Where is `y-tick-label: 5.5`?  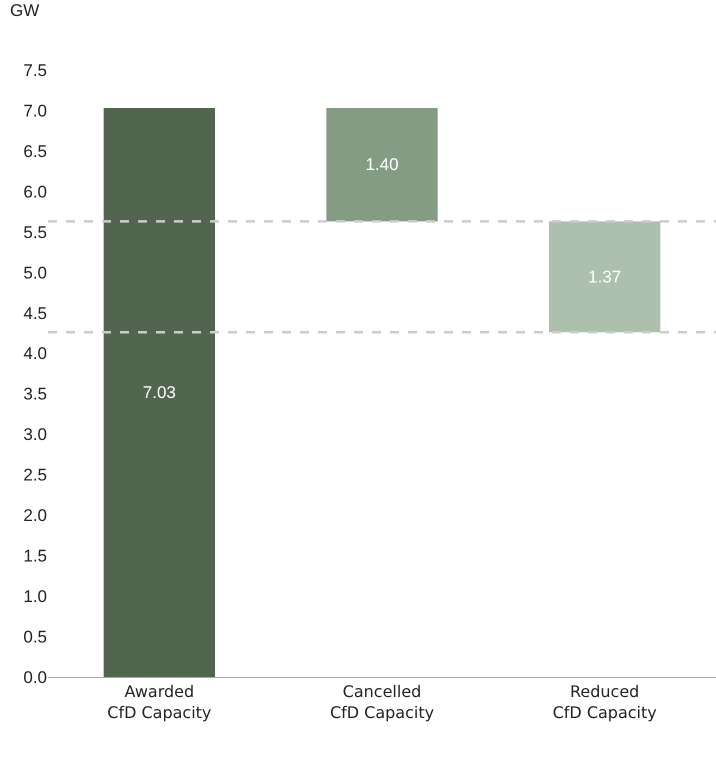
y-tick-label: 5.5 is located at coordinates (35, 232).